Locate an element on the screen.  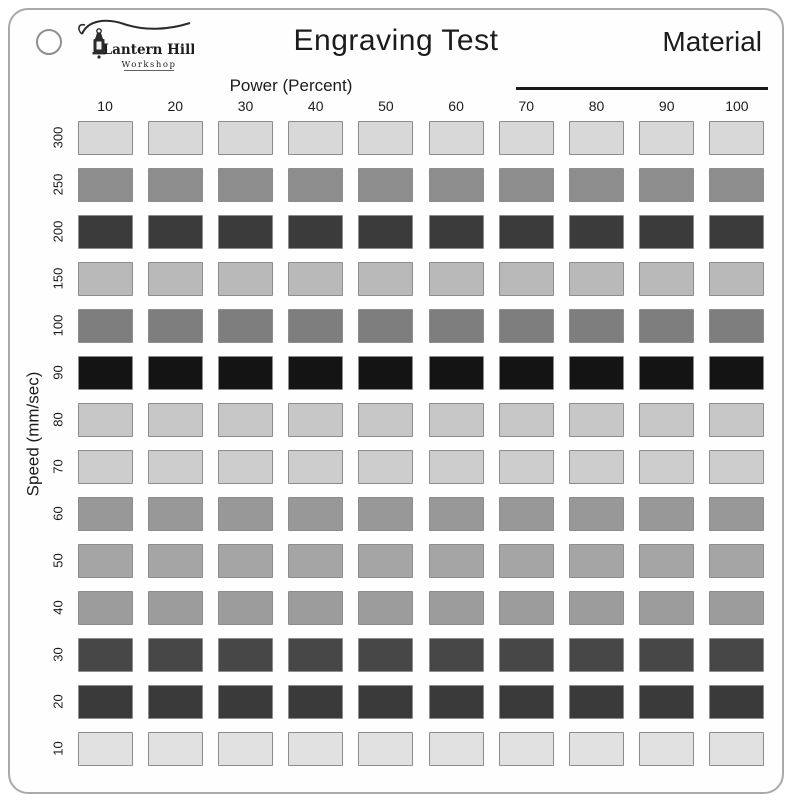
grid-row: 150 is located at coordinates (409, 278).